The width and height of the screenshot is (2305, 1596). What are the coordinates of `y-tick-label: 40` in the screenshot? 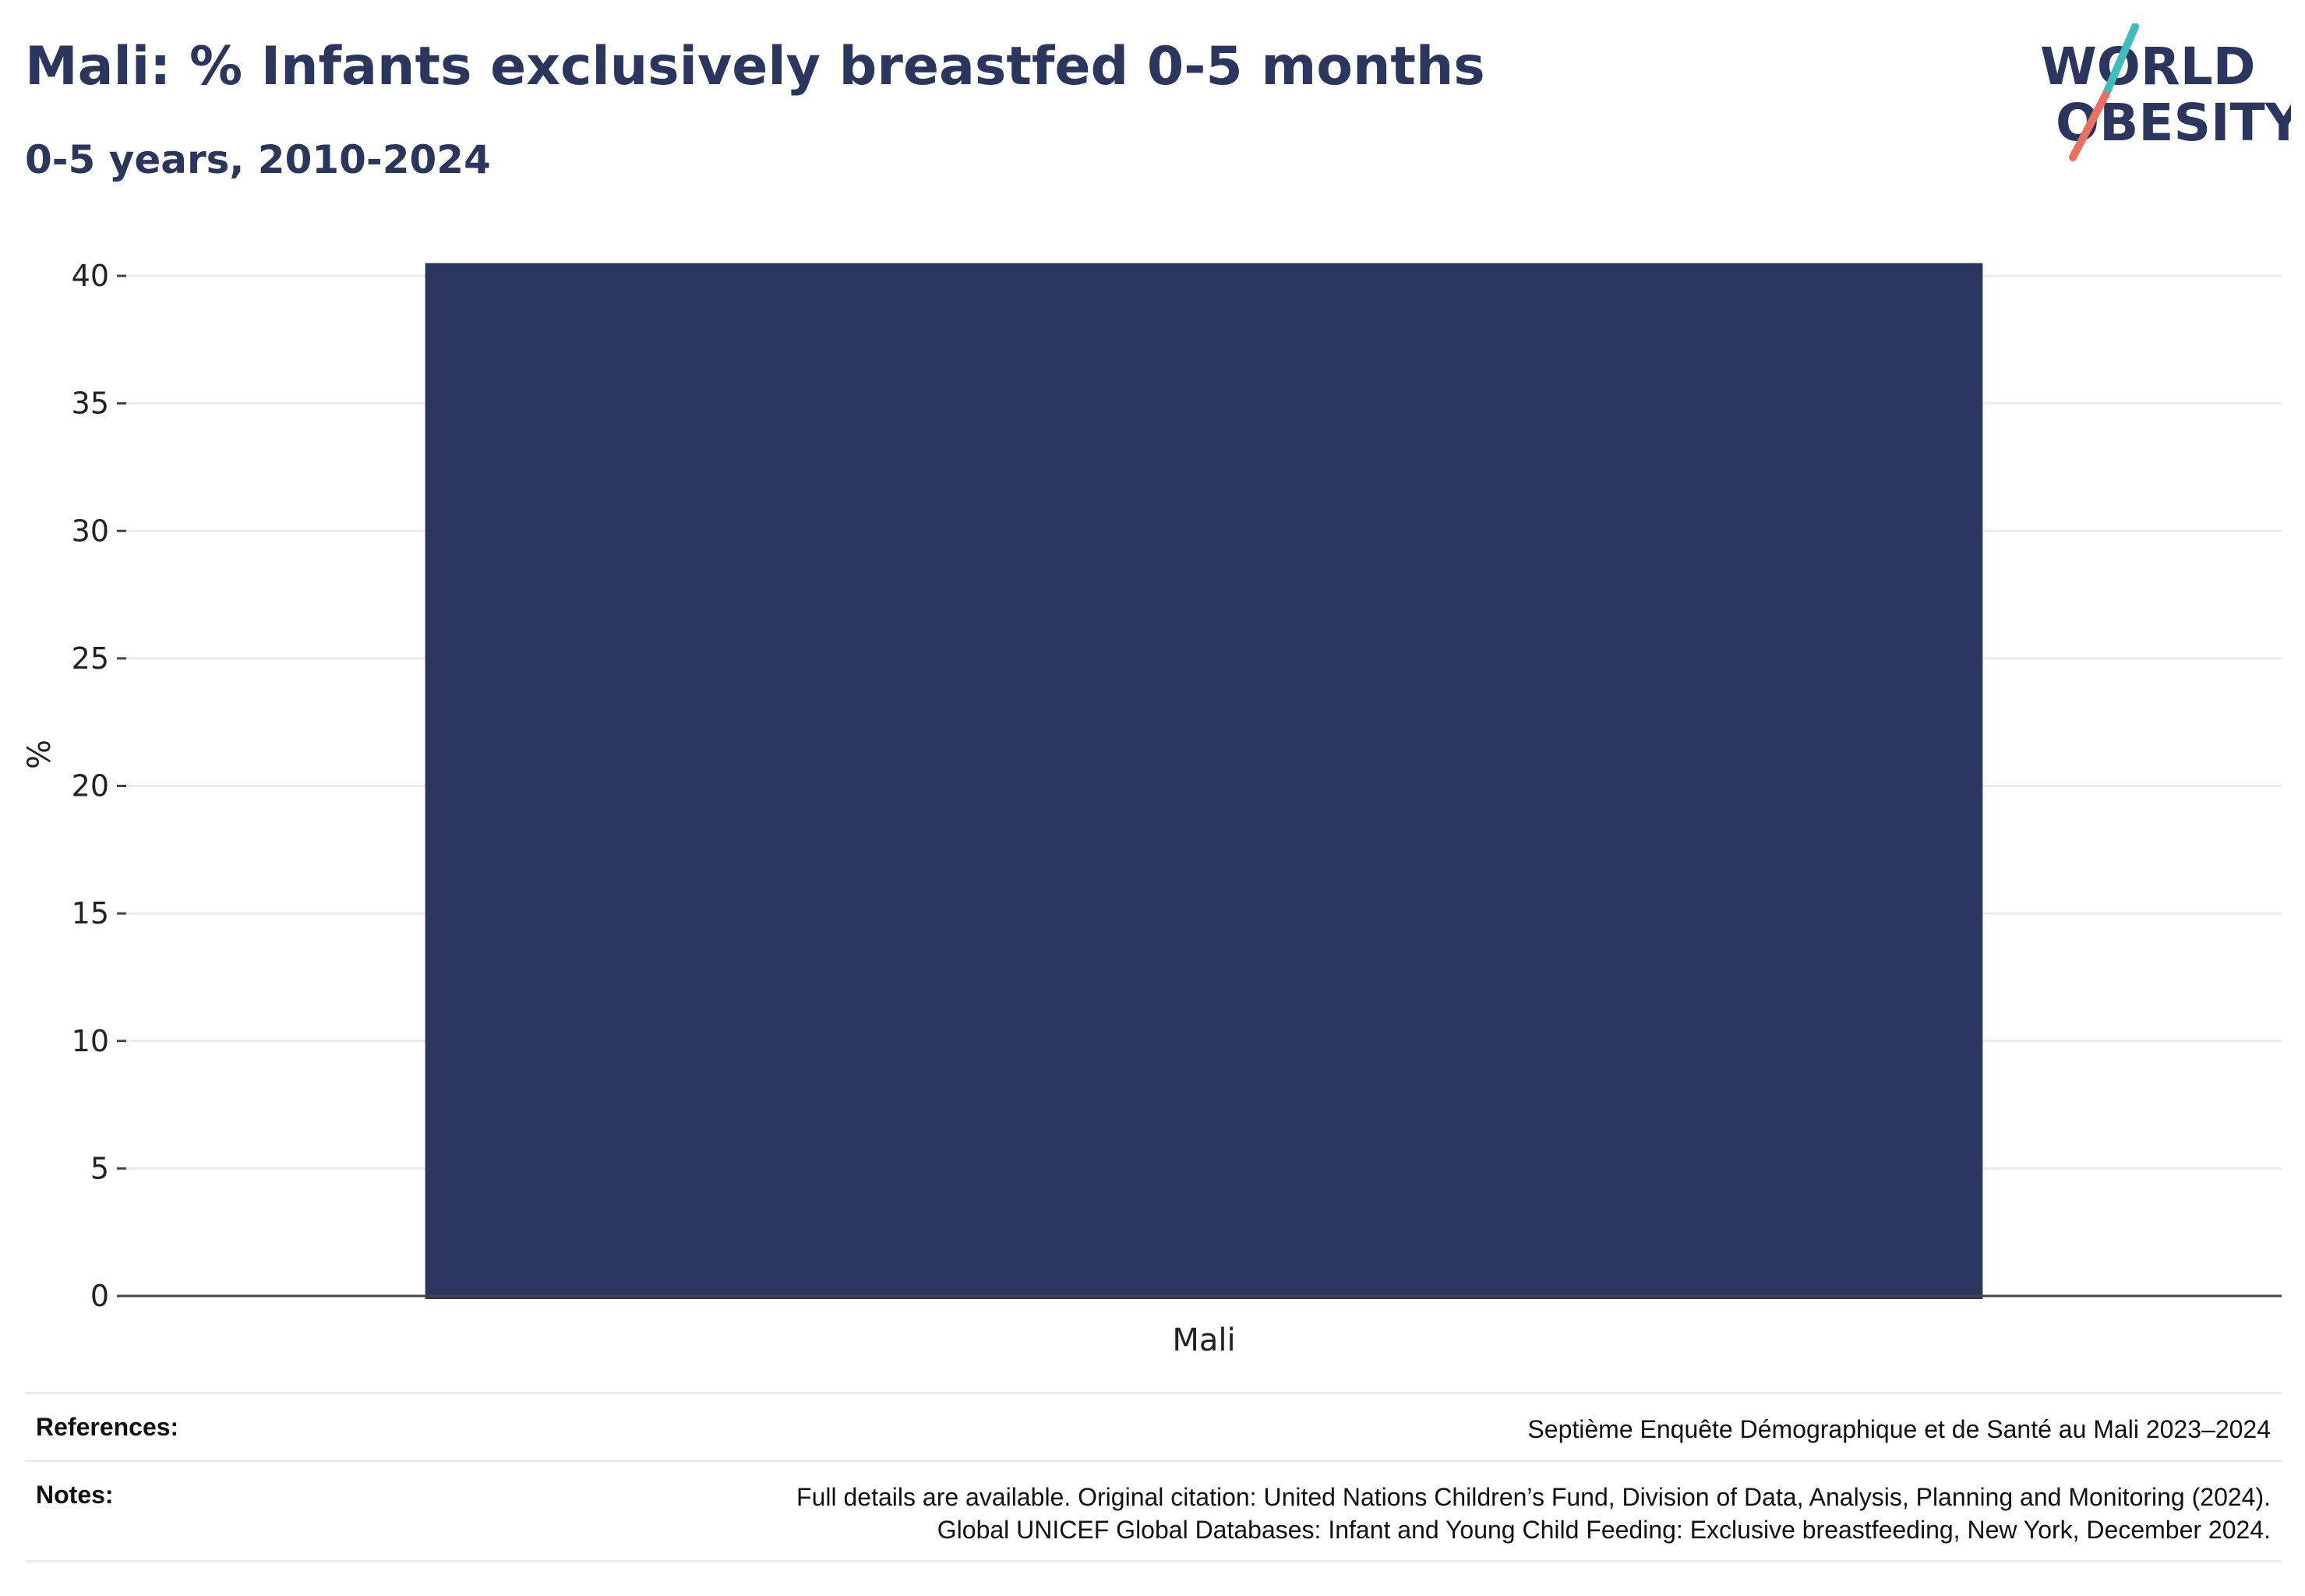 It's located at (90, 276).